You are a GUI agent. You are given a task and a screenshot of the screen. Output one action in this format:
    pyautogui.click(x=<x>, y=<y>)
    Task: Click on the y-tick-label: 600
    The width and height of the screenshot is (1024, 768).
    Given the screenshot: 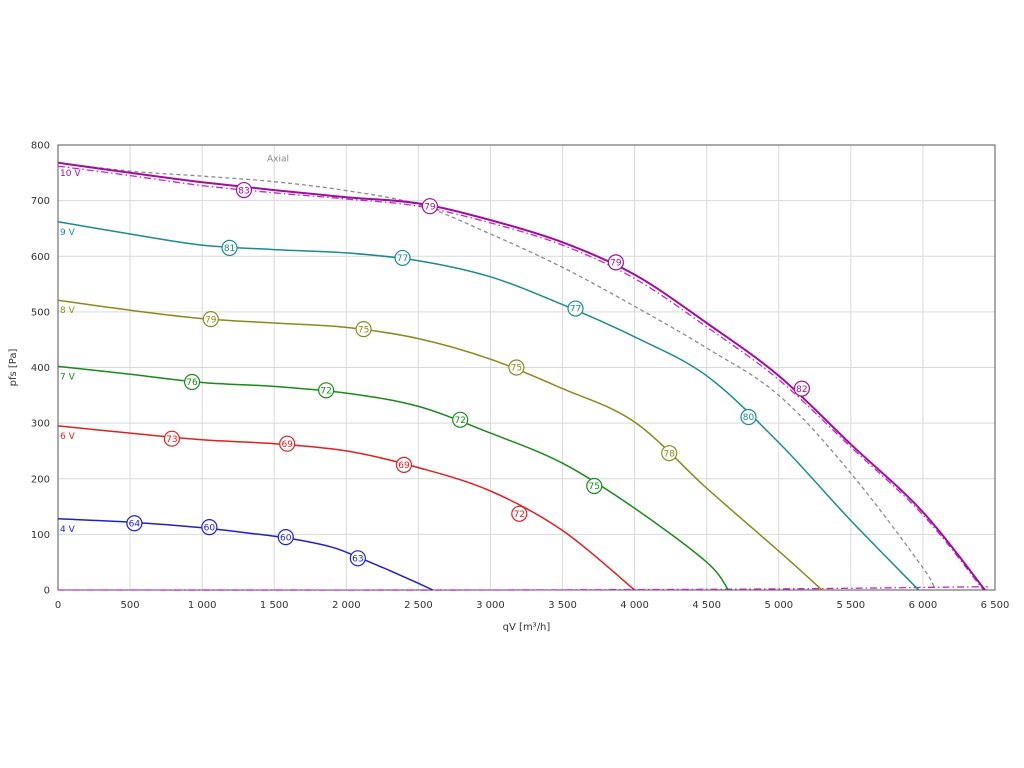 What is the action you would take?
    pyautogui.click(x=40, y=257)
    